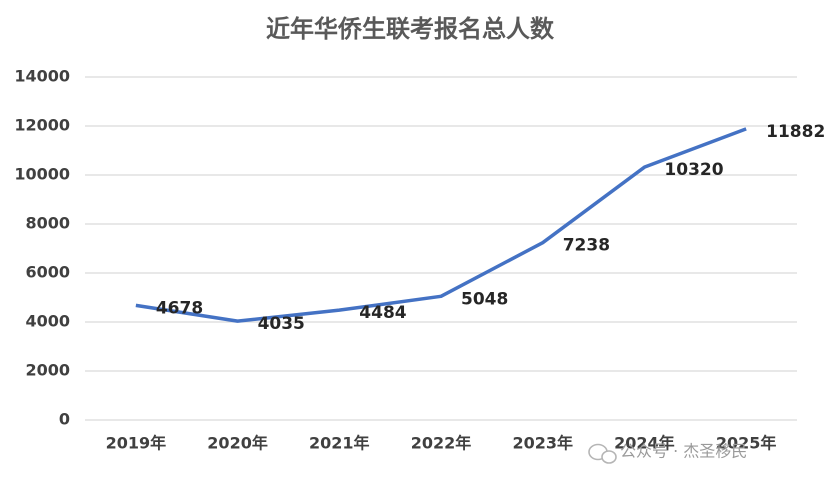  I want to click on watermark-icon, so click(602, 453).